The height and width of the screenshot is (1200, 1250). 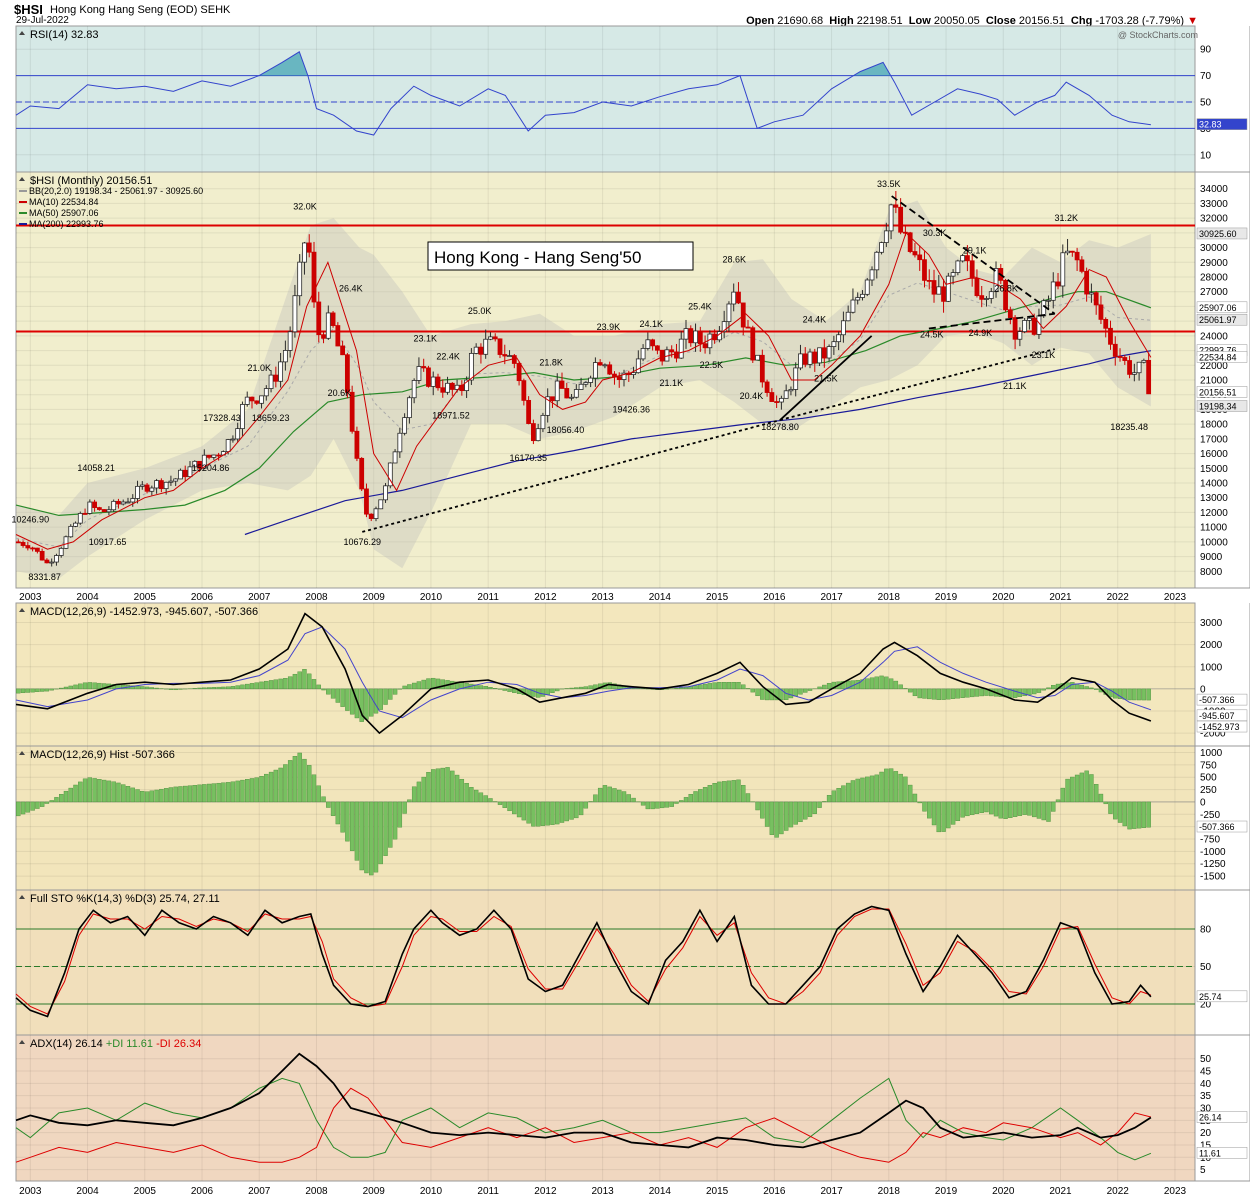 What do you see at coordinates (1211, 572) in the screenshot?
I see `price-tick-label: 8000` at bounding box center [1211, 572].